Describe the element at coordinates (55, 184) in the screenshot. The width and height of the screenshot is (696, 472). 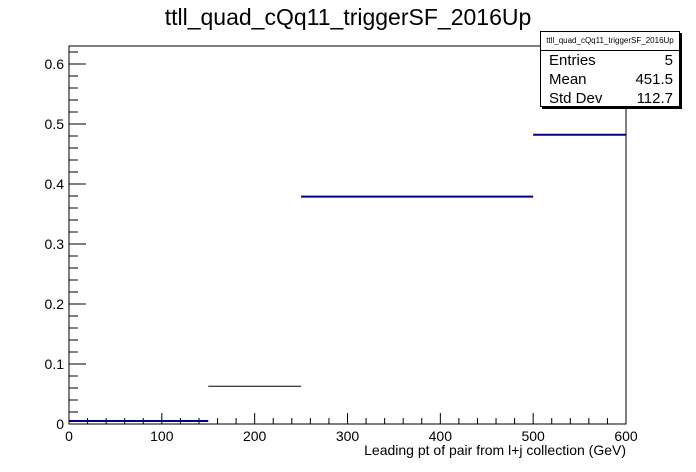
I see `y-tick-label: 0.4` at that location.